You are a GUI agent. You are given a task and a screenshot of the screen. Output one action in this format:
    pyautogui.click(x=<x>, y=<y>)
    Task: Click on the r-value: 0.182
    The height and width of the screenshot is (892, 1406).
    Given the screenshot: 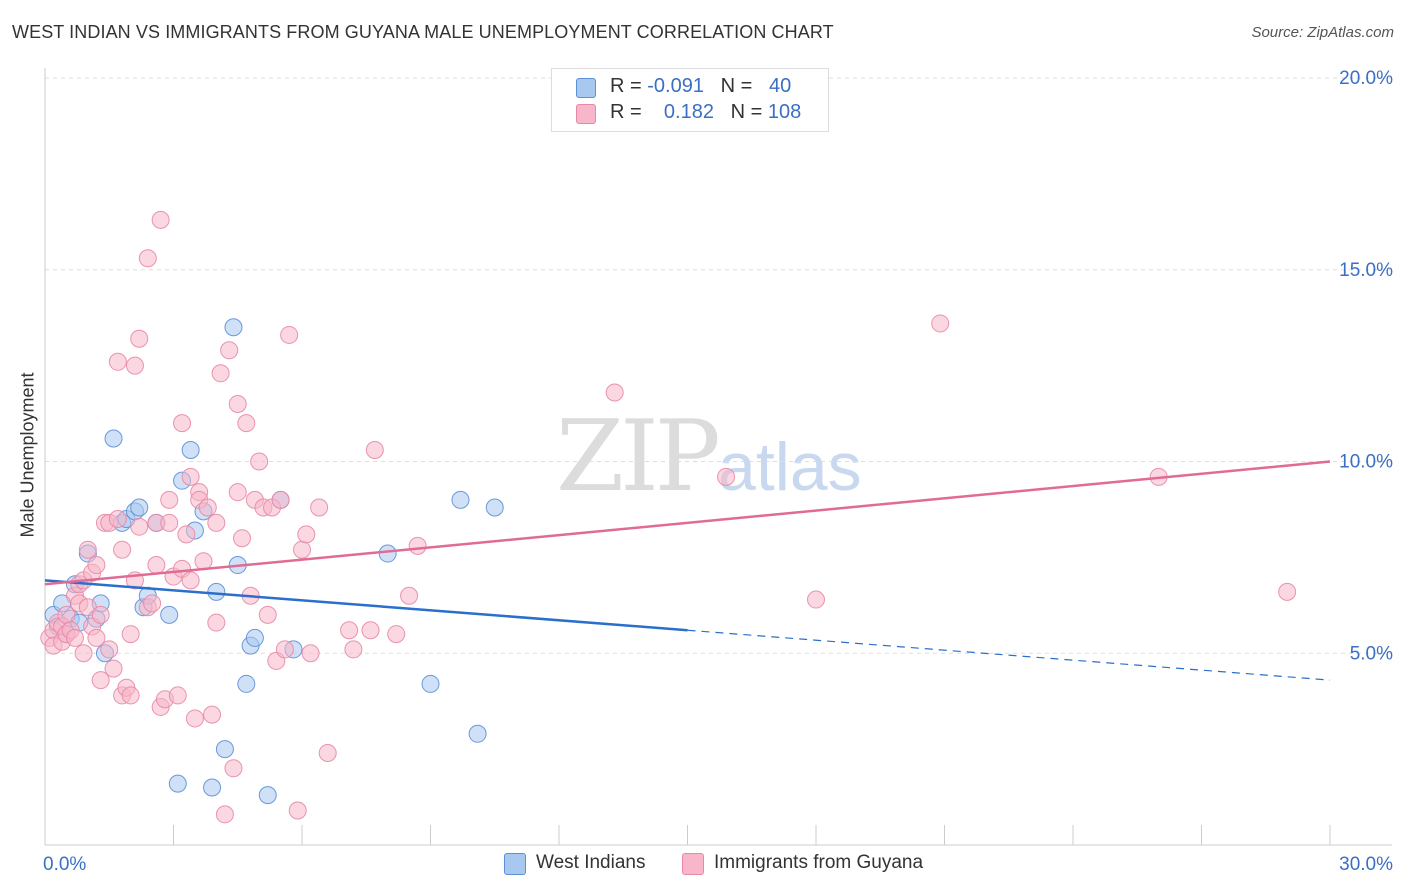 What is the action you would take?
    pyautogui.click(x=688, y=112)
    